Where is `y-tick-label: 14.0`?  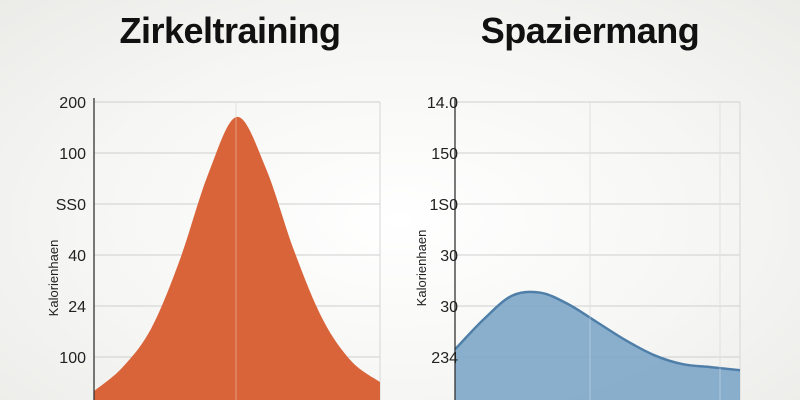
y-tick-label: 14.0 is located at coordinates (442, 103).